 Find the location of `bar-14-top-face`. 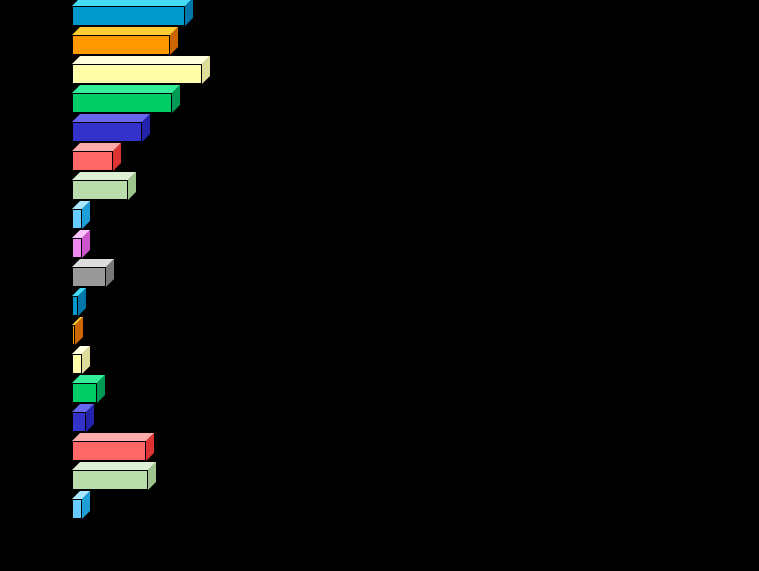

bar-14-top-face is located at coordinates (88, 379).